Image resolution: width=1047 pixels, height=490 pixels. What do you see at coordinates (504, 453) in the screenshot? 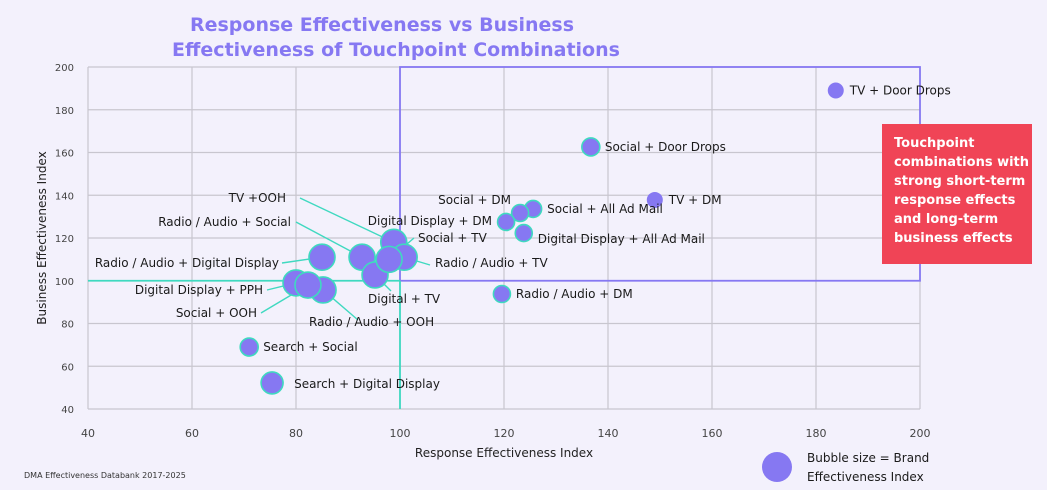
I see `x-axis-label: Response Effectiveness Index` at bounding box center [504, 453].